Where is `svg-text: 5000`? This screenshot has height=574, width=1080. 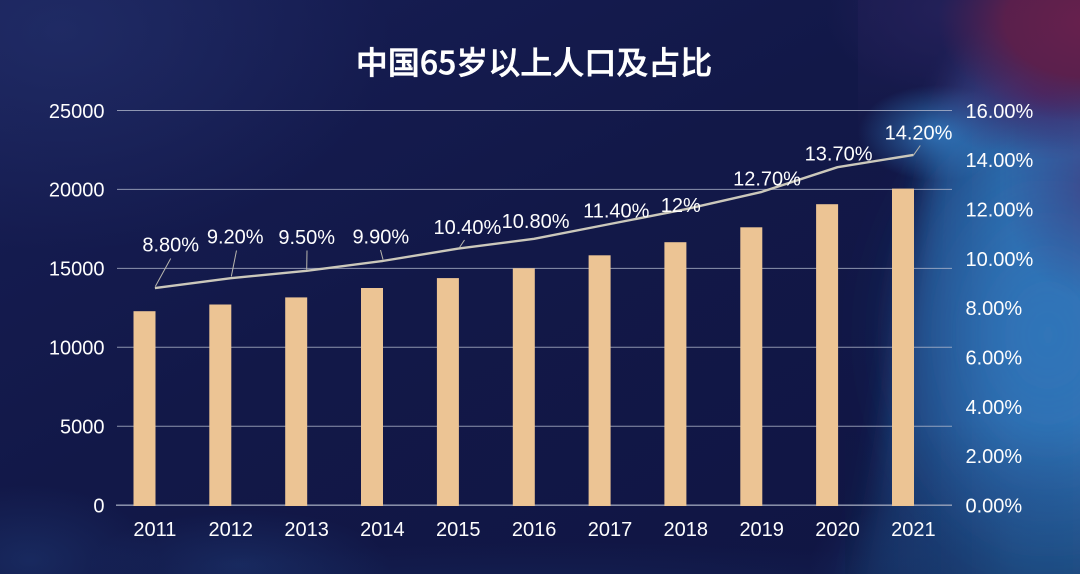 svg-text: 5000 is located at coordinates (82, 428).